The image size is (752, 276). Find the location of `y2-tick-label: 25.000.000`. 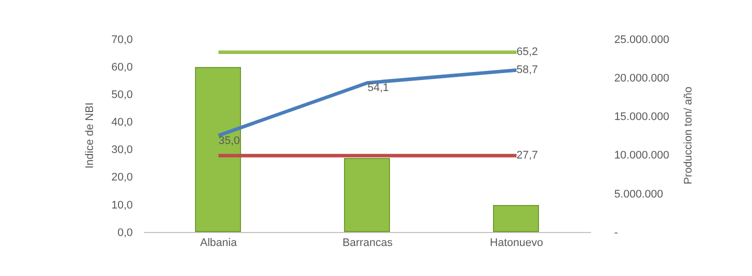

y2-tick-label: 25.000.000 is located at coordinates (642, 40).